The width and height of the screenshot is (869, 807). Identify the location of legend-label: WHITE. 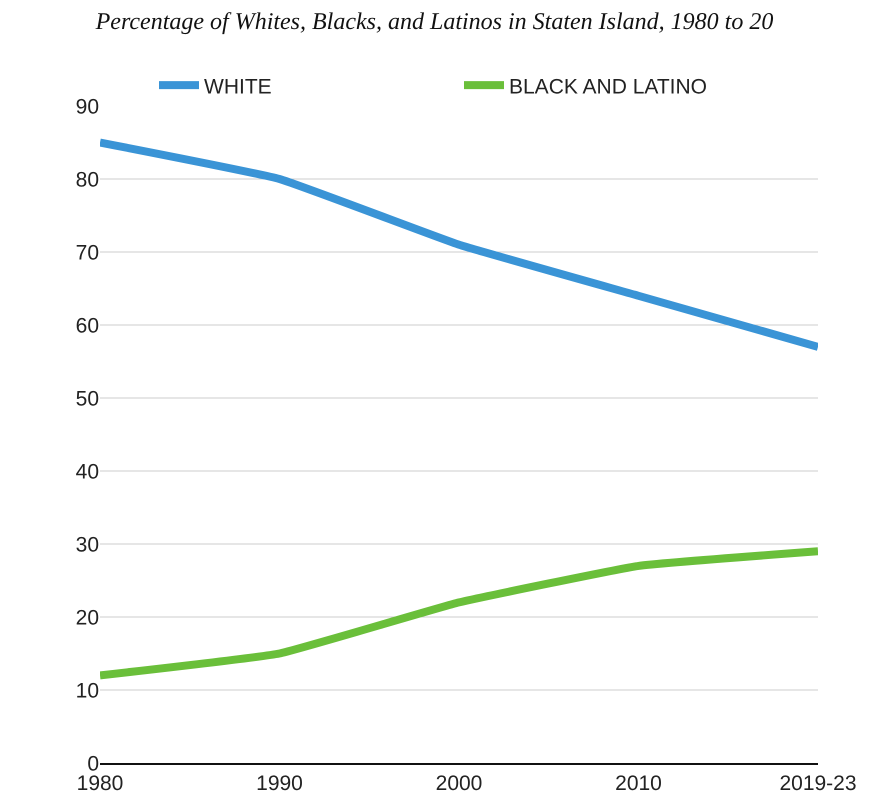
(238, 86).